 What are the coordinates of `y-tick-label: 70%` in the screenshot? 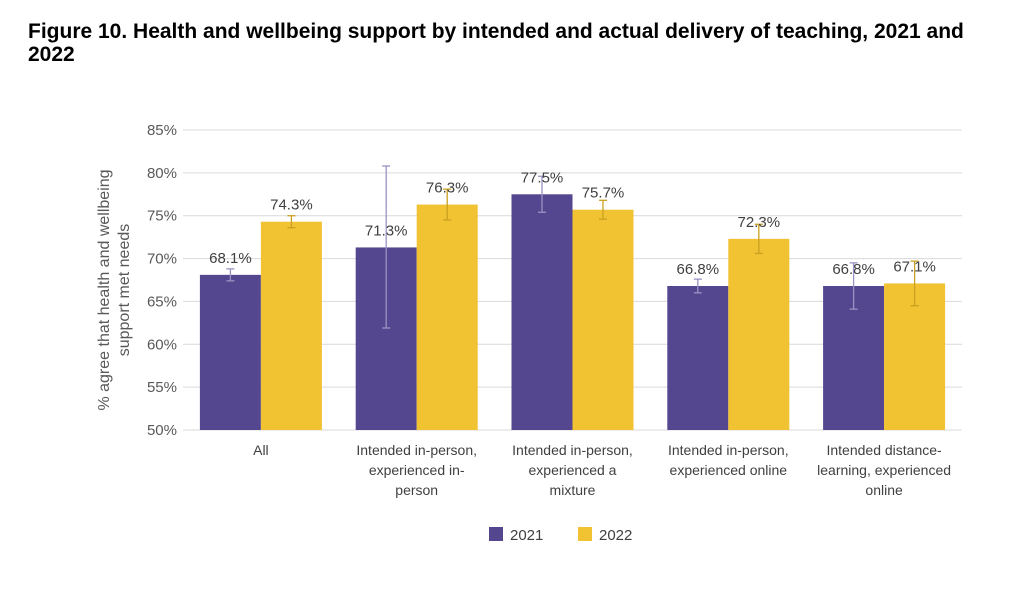 It's located at (162, 259).